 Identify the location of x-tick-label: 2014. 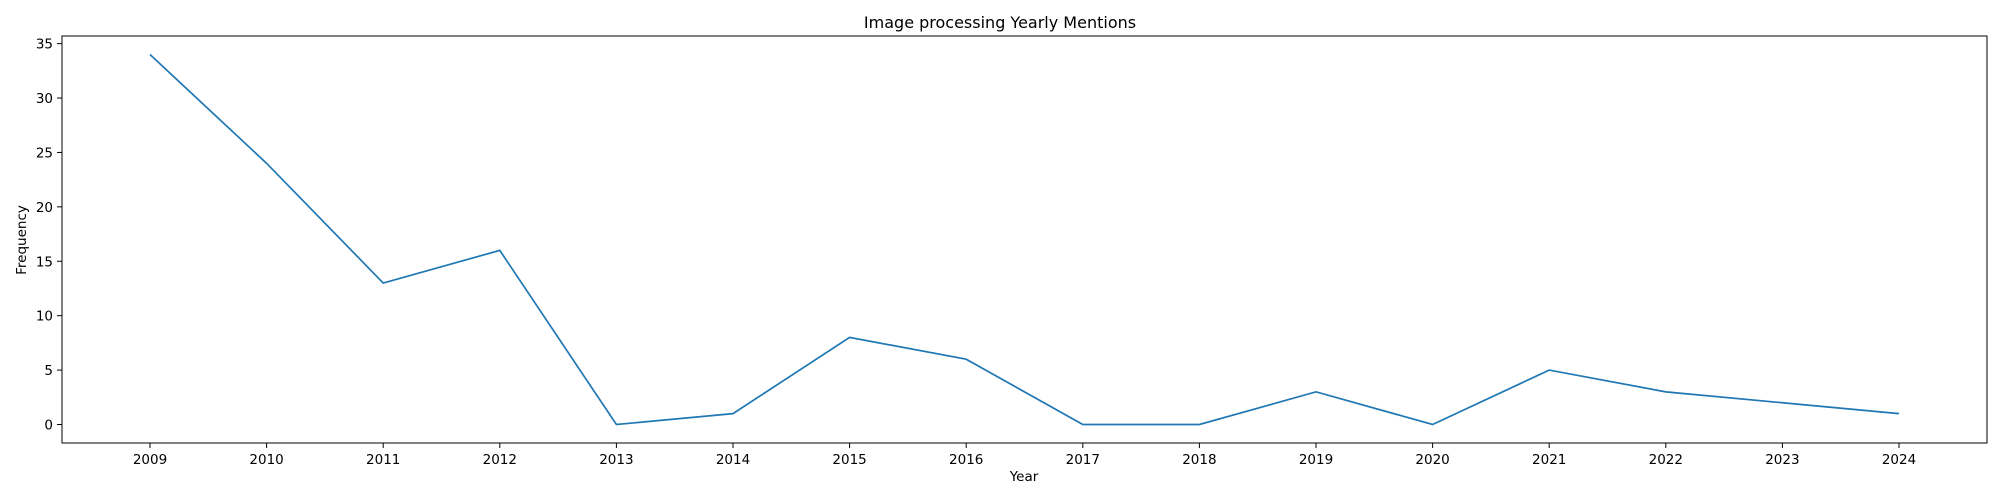
(733, 460).